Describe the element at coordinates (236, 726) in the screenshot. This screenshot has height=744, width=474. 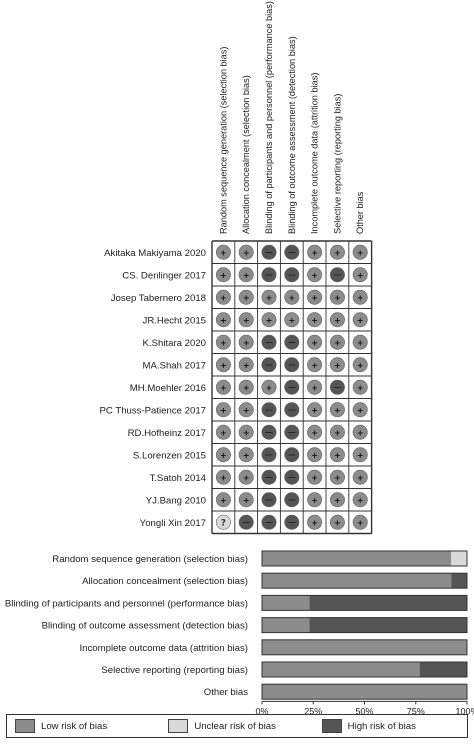
I see `legend-item-unclear: Unclear risk of bias` at that location.